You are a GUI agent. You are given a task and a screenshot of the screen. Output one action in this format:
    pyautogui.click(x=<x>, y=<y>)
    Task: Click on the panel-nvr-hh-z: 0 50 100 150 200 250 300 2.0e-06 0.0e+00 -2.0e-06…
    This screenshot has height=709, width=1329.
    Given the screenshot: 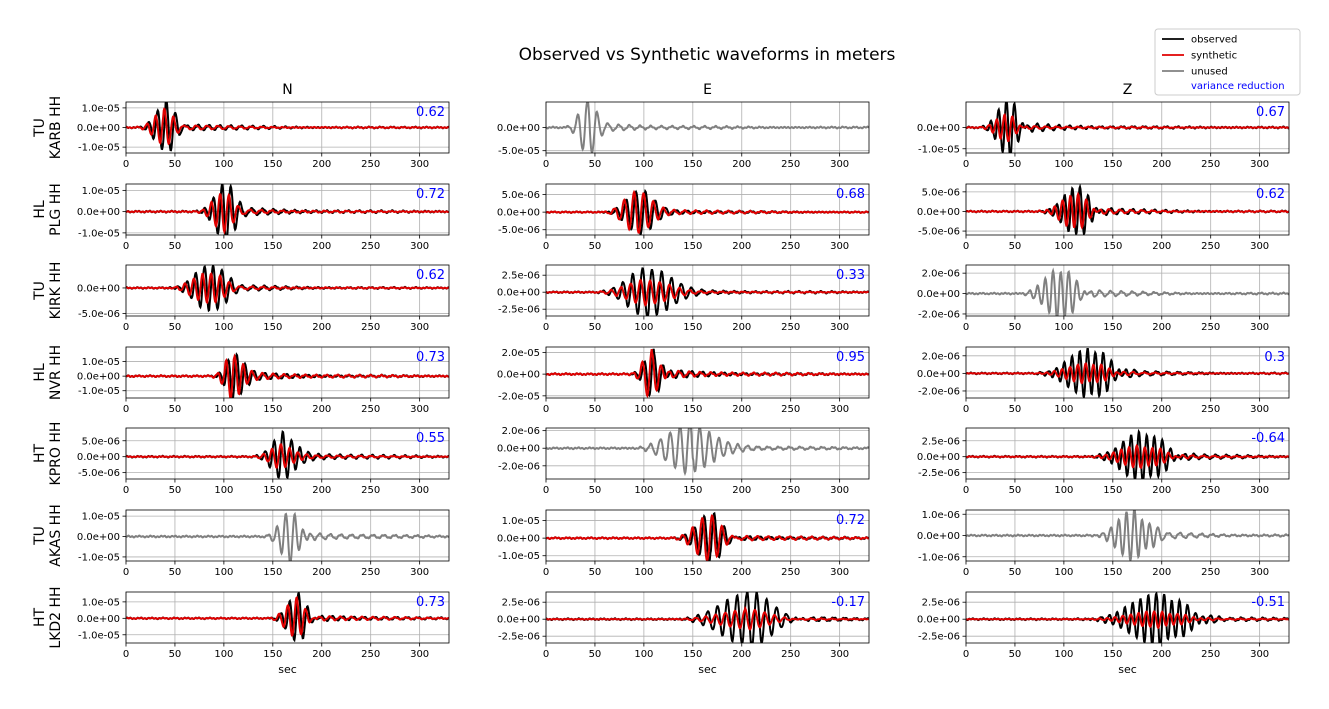 What is the action you would take?
    pyautogui.click(x=1103, y=380)
    